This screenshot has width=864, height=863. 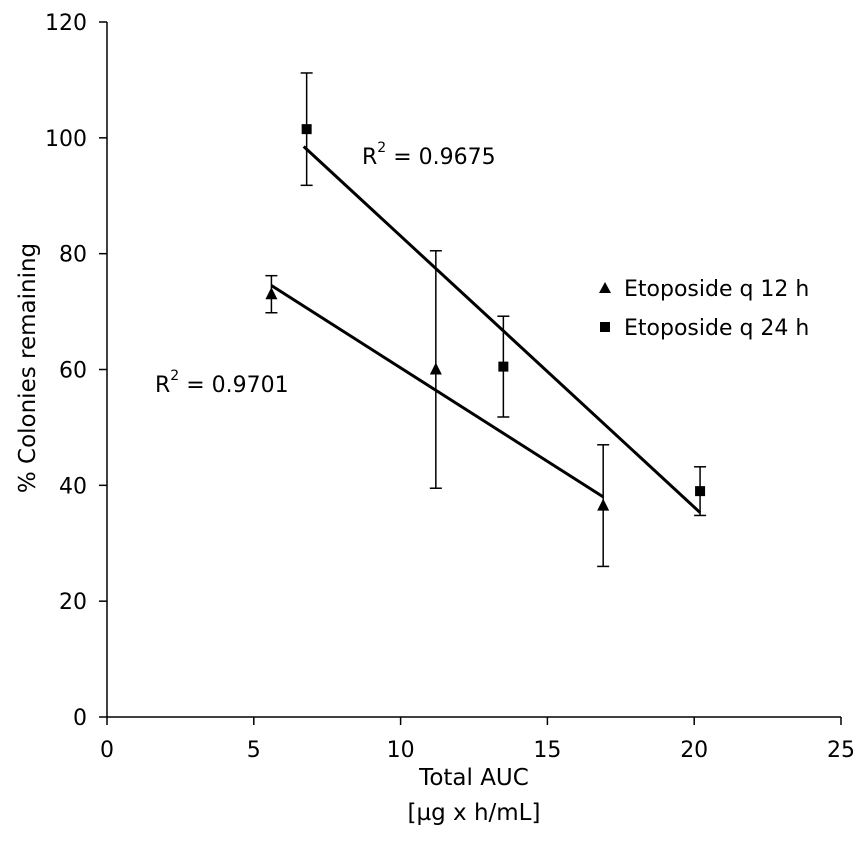 I want to click on legend-square-marker, so click(x=605, y=327).